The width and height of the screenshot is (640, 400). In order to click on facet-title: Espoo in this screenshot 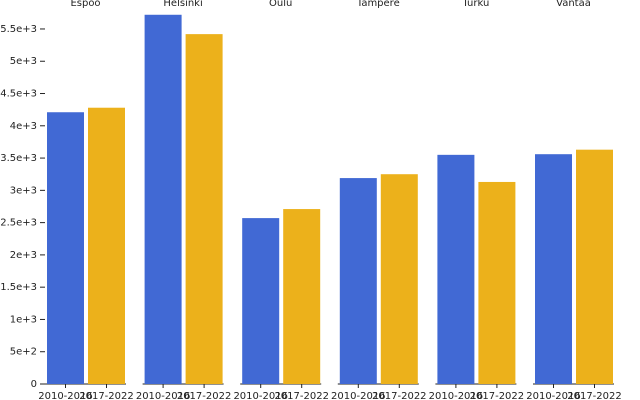, I will do `click(85, 4)`.